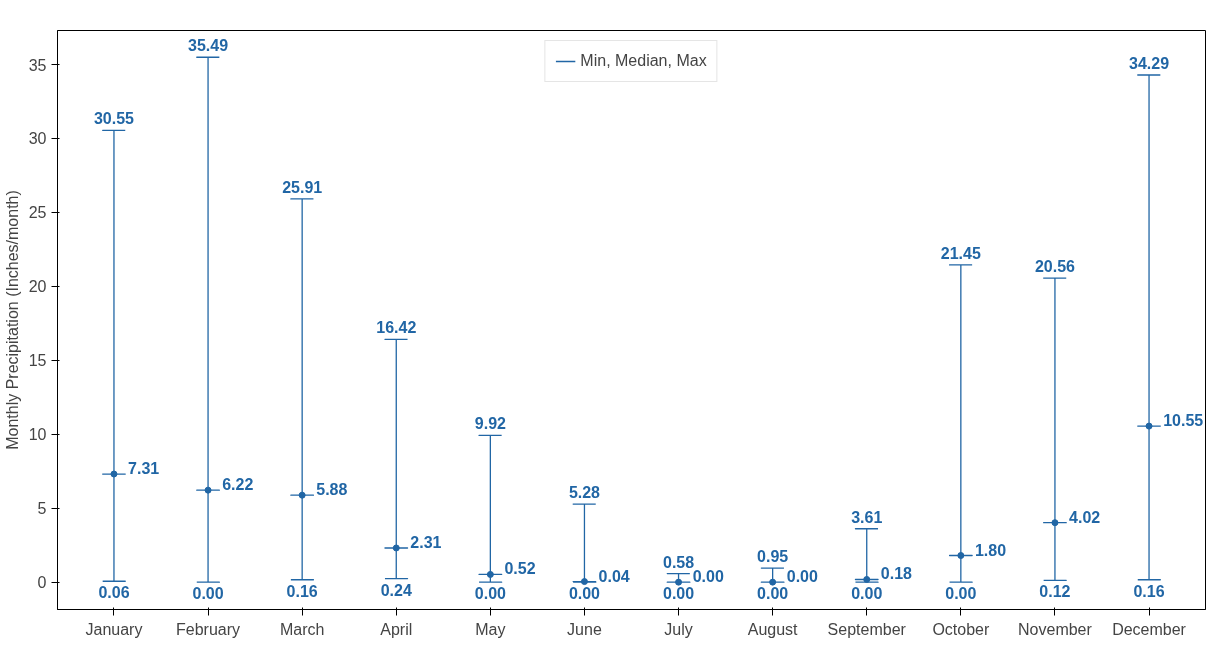  Describe the element at coordinates (37, 213) in the screenshot. I see `y-tick-label: 25` at that location.